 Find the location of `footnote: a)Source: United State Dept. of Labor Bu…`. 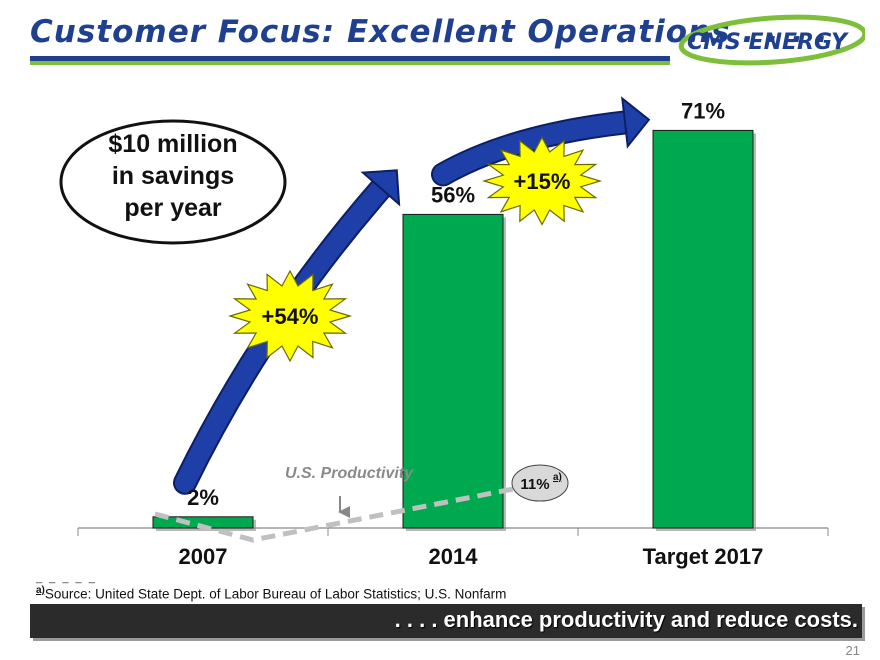

footnote: a)Source: United State Dept. of Labor Bu… is located at coordinates (271, 593).